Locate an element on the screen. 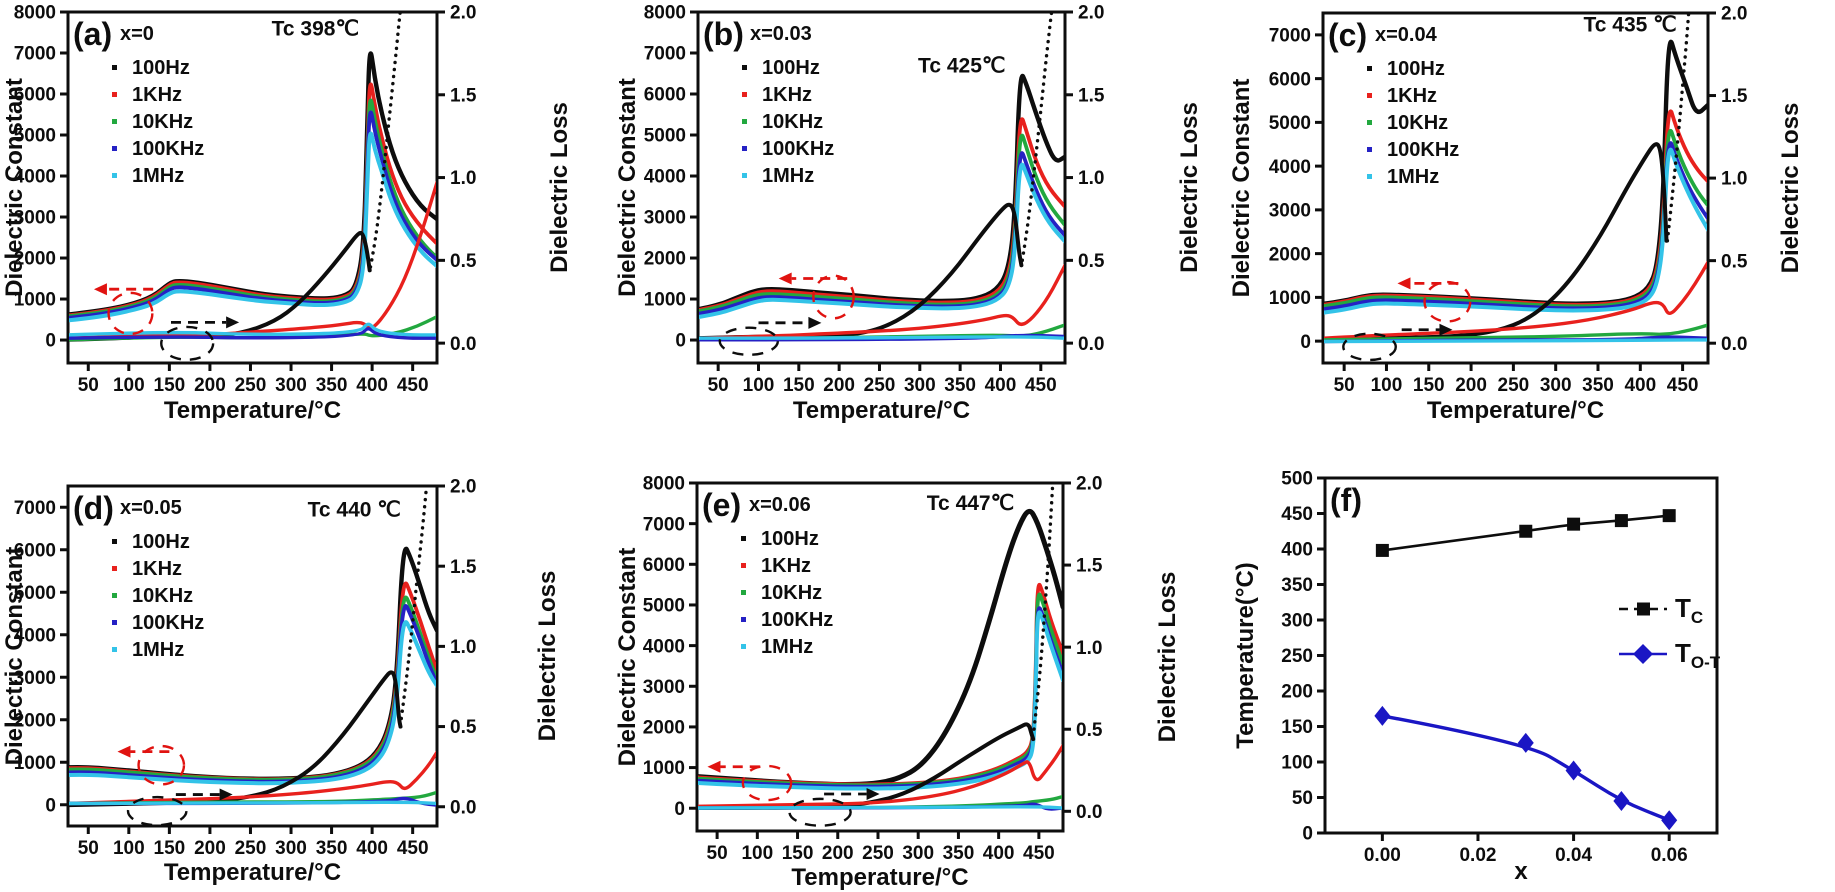 The width and height of the screenshot is (1835, 892). series-a-eps-1MHz is located at coordinates (252, 227).